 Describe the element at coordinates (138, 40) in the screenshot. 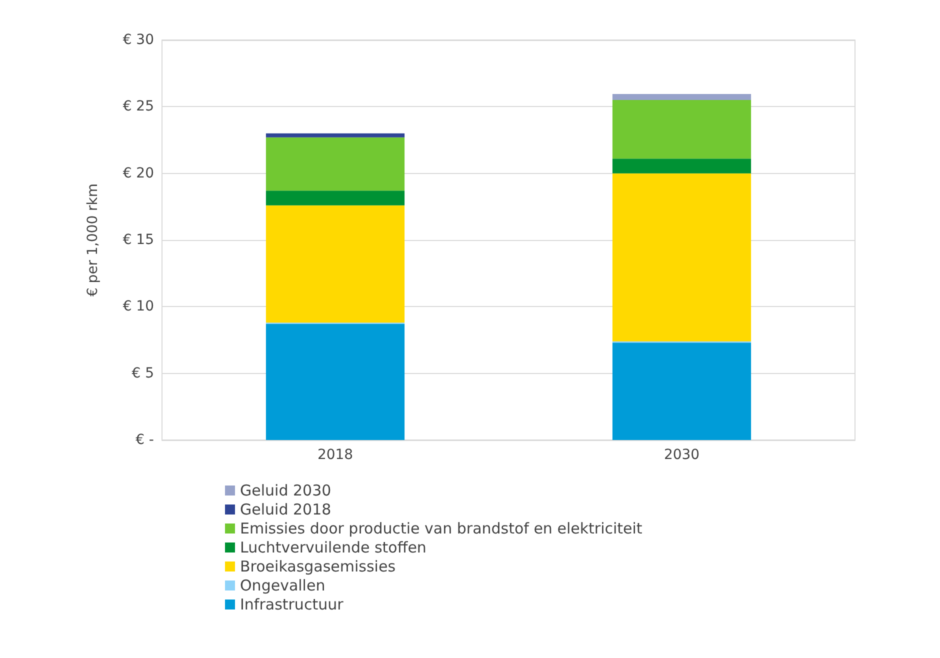

I see `y-tick-label: € 30` at that location.